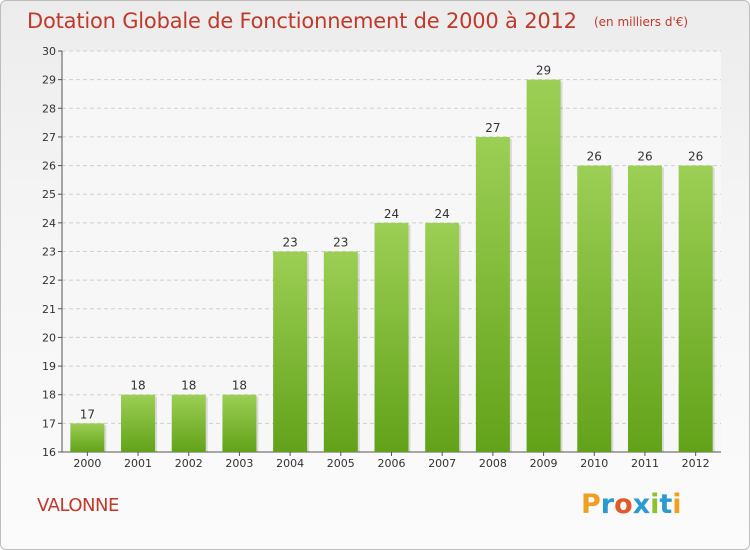 The width and height of the screenshot is (750, 550). What do you see at coordinates (49, 452) in the screenshot?
I see `y-tick-label: 16` at bounding box center [49, 452].